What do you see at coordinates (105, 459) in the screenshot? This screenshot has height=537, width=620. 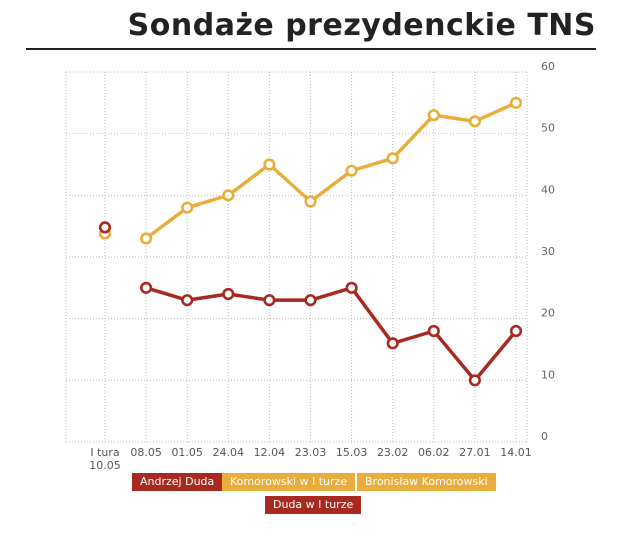 I see `x-tick-label: I tura 10.05` at bounding box center [105, 459].